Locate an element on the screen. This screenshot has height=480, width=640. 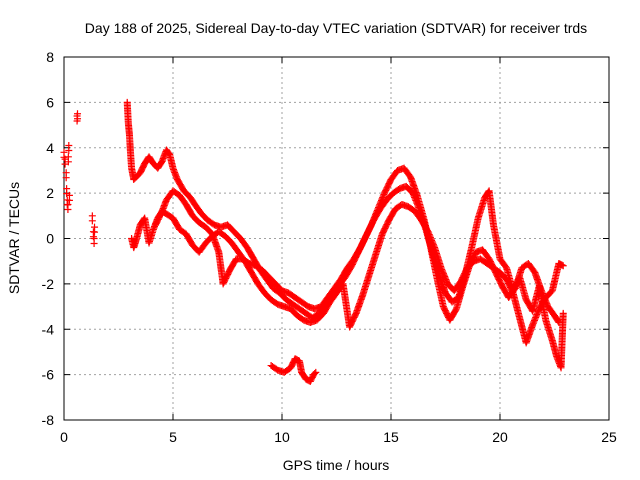
y-tick-label: -2 is located at coordinates (48, 284).